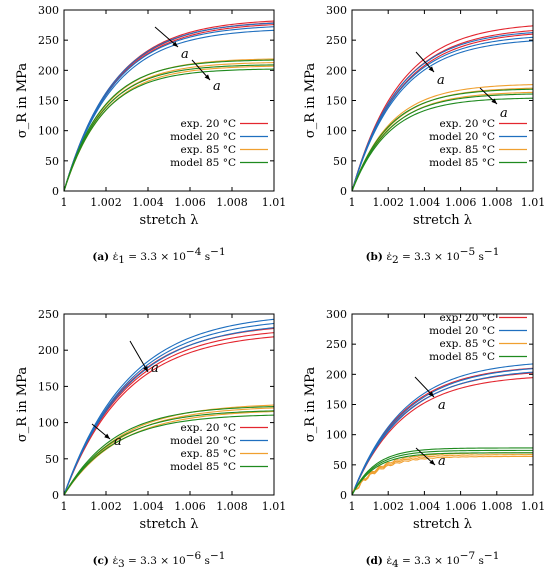  What do you see at coordinates (462, 331) in the screenshot?
I see `legend-label-blue: model 20 °C` at bounding box center [462, 331].